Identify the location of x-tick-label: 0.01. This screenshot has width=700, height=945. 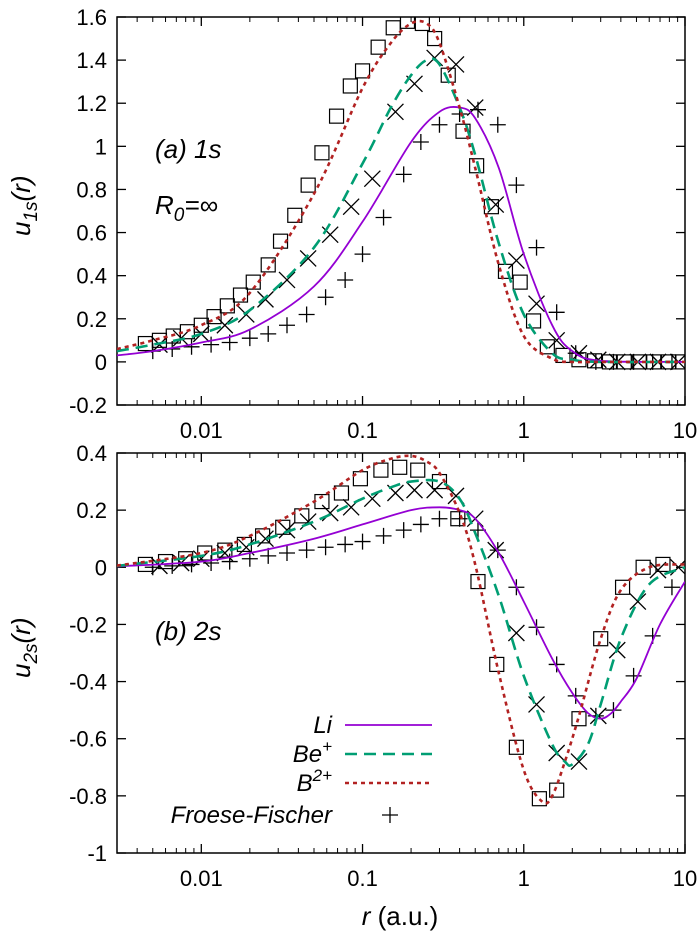
(201, 878).